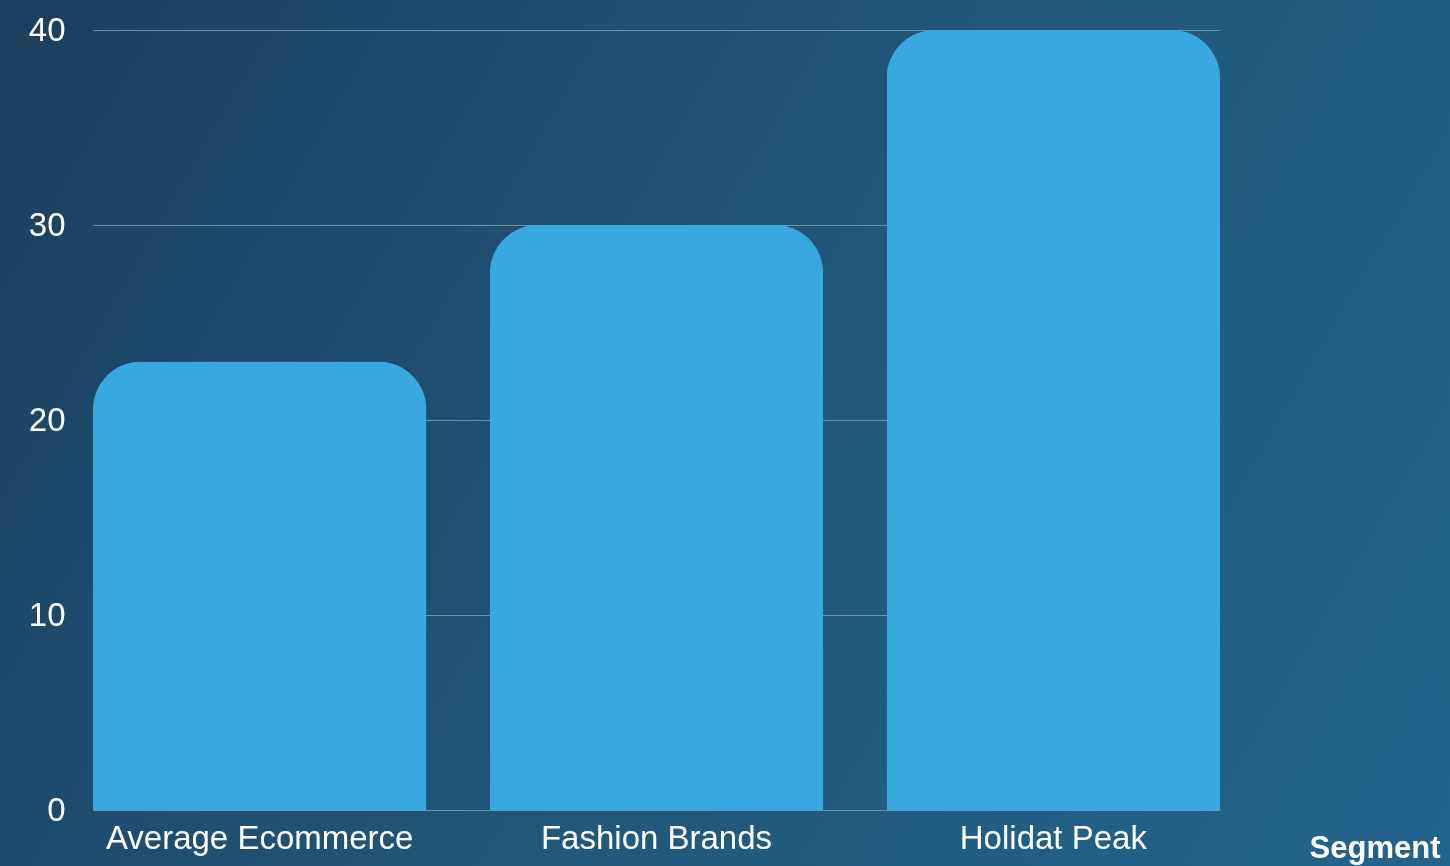 The height and width of the screenshot is (866, 1450). I want to click on x-tick-label: Holidat Peak, so click(1053, 837).